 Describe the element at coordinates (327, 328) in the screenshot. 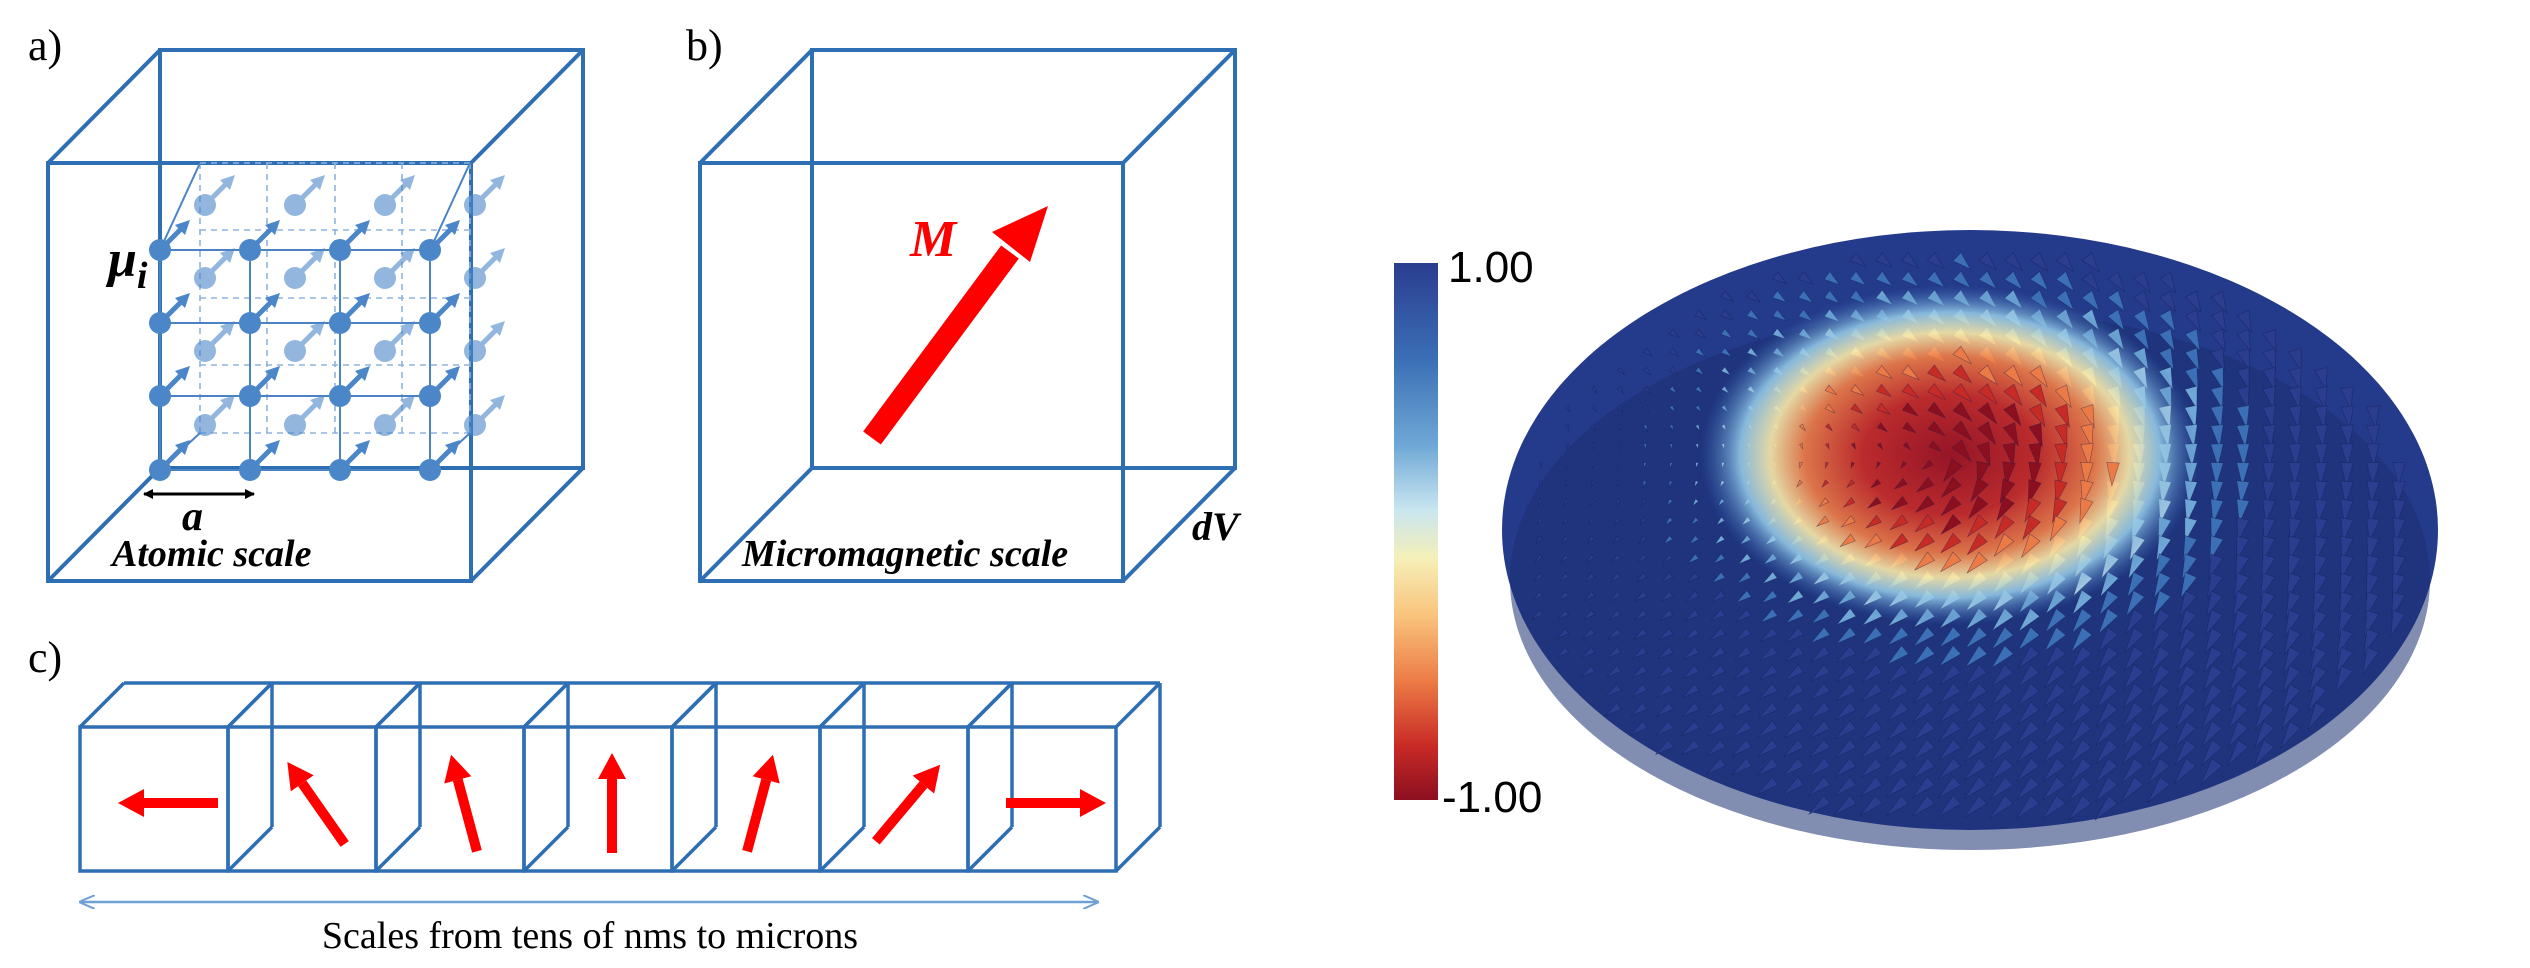

I see `atomic-moments` at that location.